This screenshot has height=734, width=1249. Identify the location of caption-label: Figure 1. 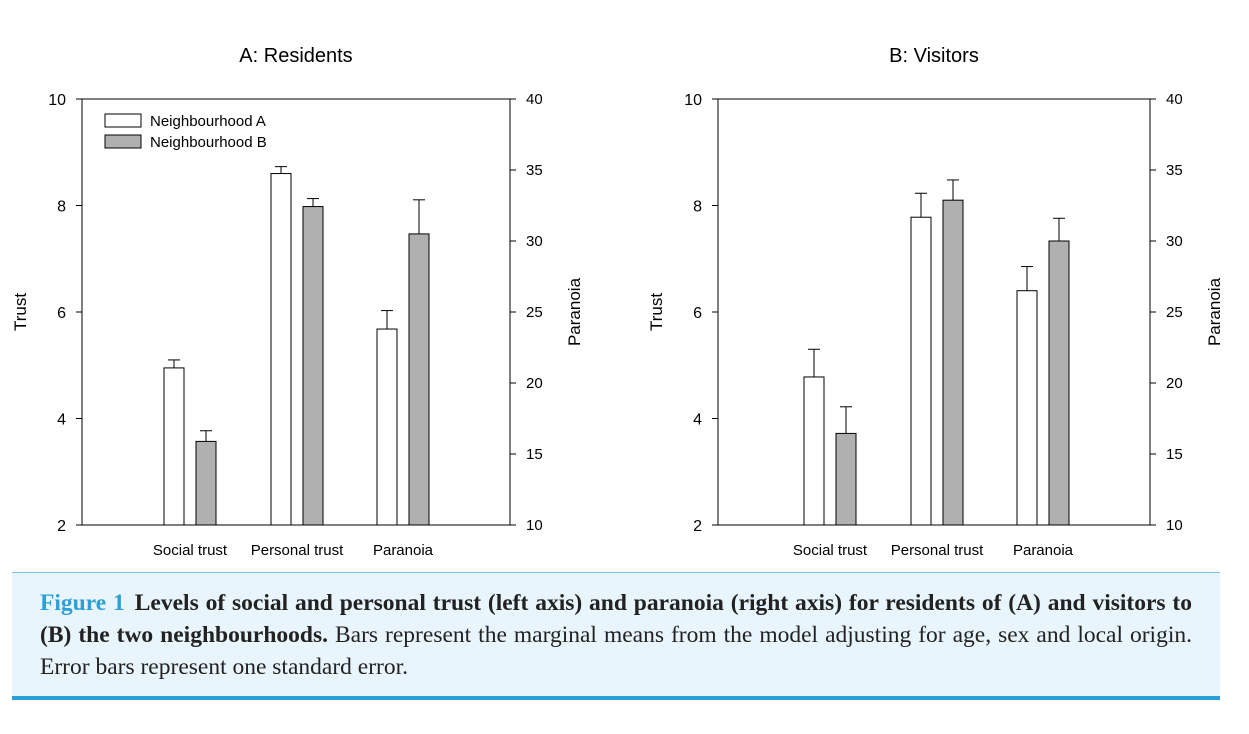
(82, 603).